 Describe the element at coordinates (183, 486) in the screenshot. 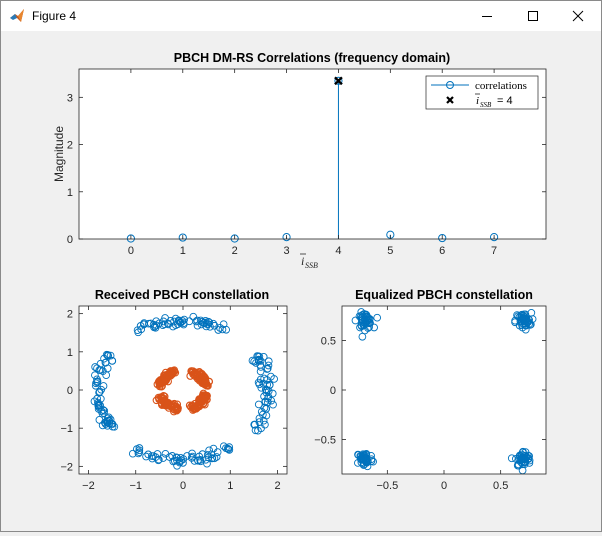

I see `plot2-xtick-label: 0` at that location.